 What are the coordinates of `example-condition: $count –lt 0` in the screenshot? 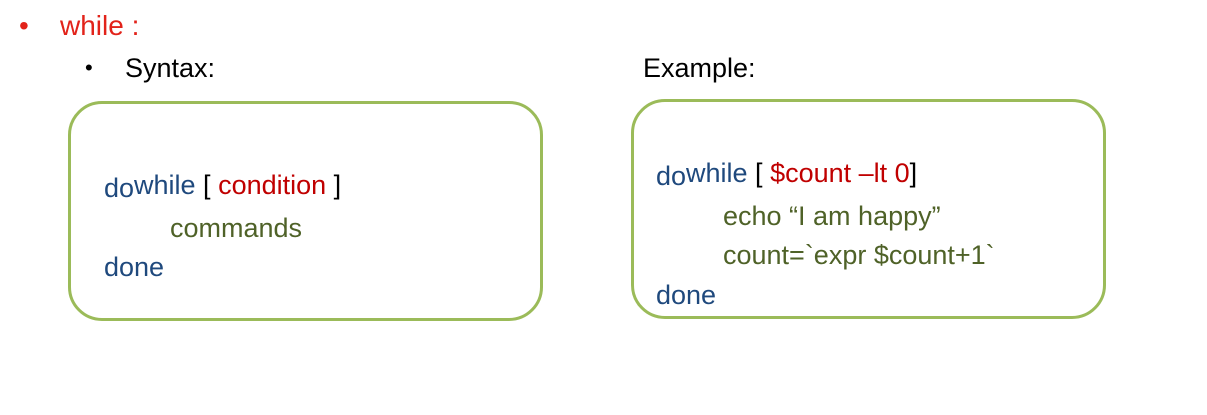 It's located at (840, 173).